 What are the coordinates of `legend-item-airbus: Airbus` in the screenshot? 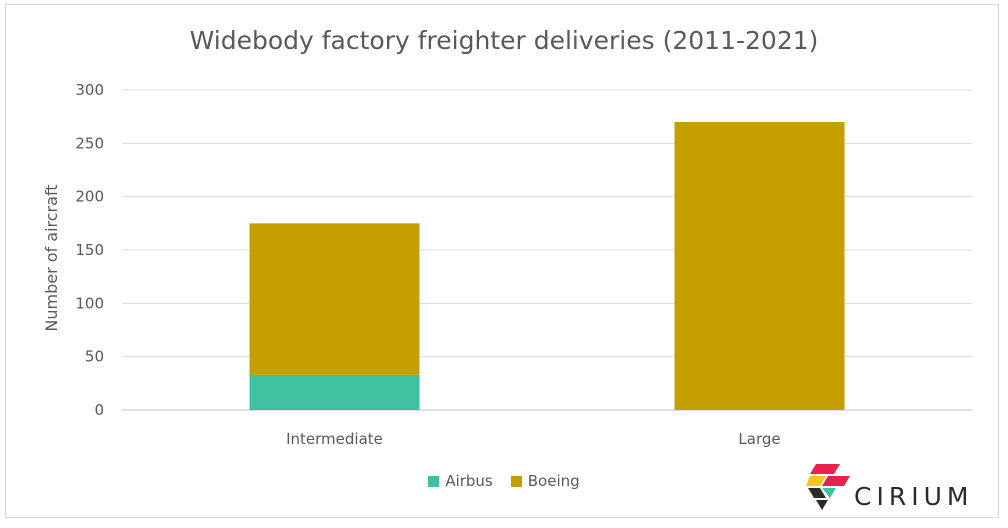 It's located at (460, 481).